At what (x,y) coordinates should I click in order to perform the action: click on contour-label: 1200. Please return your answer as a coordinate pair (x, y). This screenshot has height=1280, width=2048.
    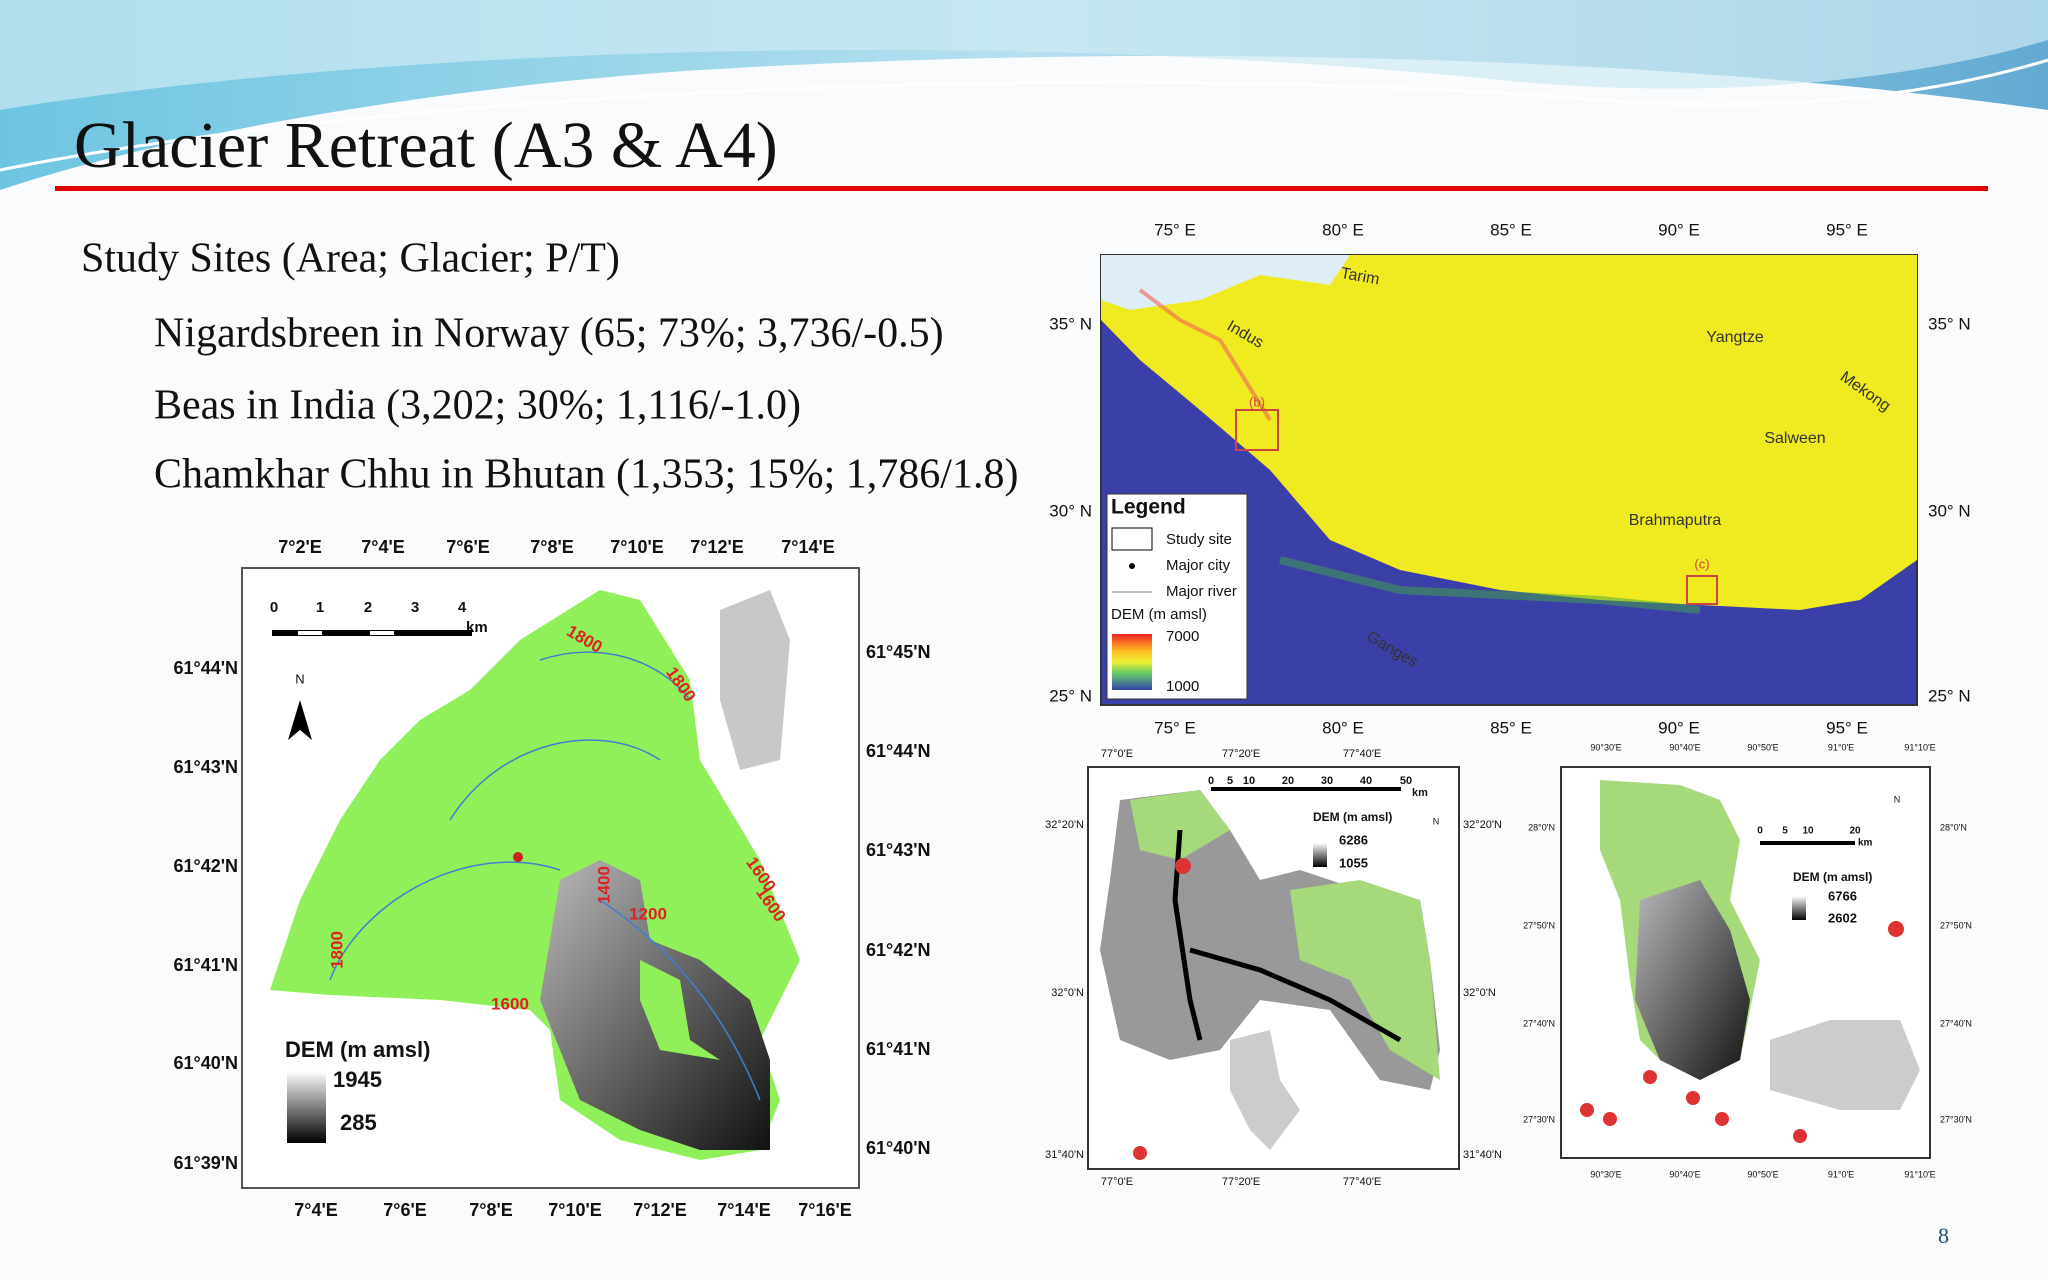
    Looking at the image, I should click on (648, 913).